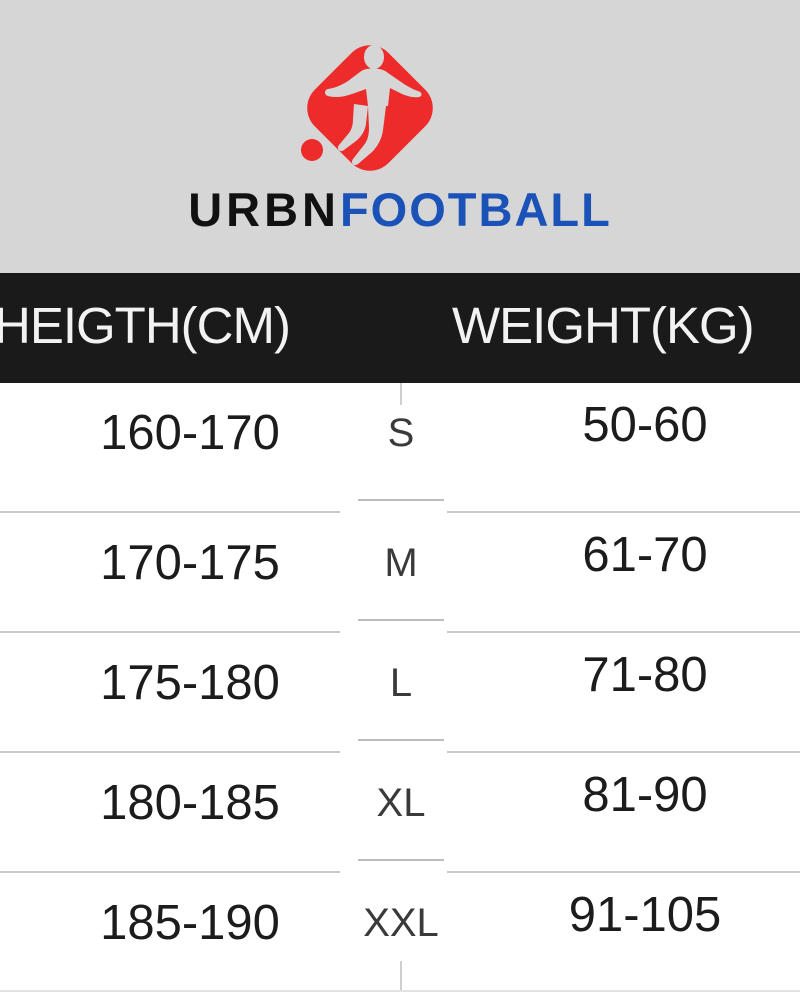  What do you see at coordinates (645, 915) in the screenshot?
I see `cell-weight: 91-105` at bounding box center [645, 915].